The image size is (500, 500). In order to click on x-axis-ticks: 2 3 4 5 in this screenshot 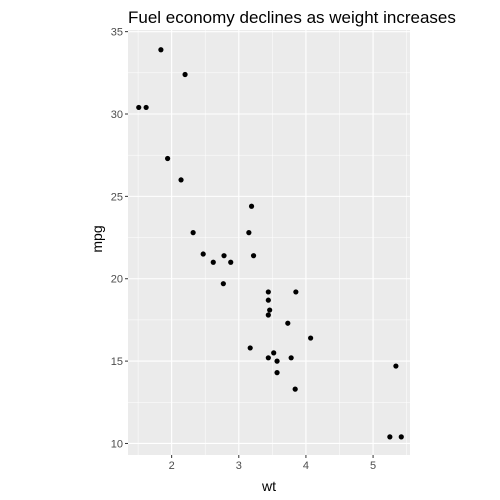, I will do `click(272, 463)`.